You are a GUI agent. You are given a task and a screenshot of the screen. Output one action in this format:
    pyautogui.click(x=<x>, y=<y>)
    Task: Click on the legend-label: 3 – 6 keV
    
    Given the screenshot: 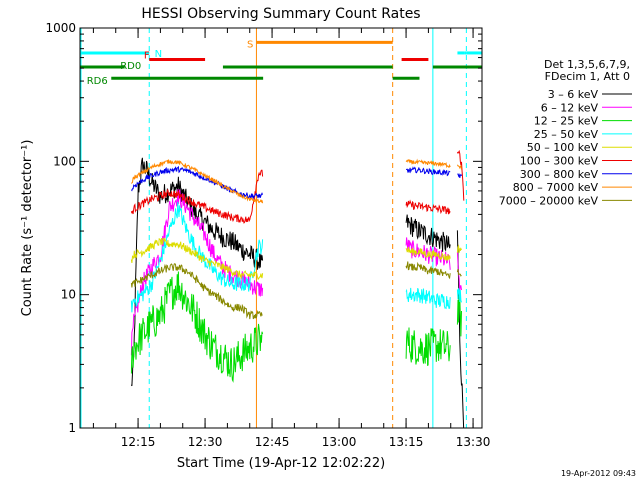 What is the action you would take?
    pyautogui.click(x=573, y=94)
    